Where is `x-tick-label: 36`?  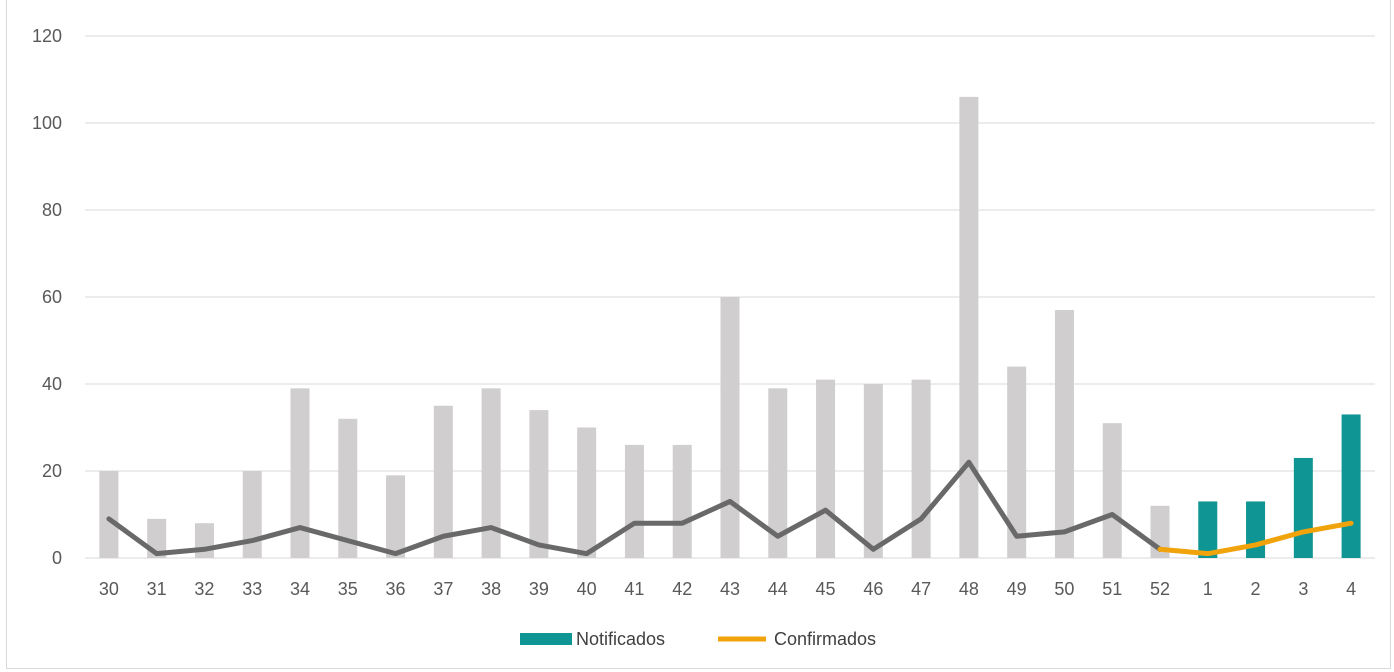
x-tick-label: 36 is located at coordinates (396, 589).